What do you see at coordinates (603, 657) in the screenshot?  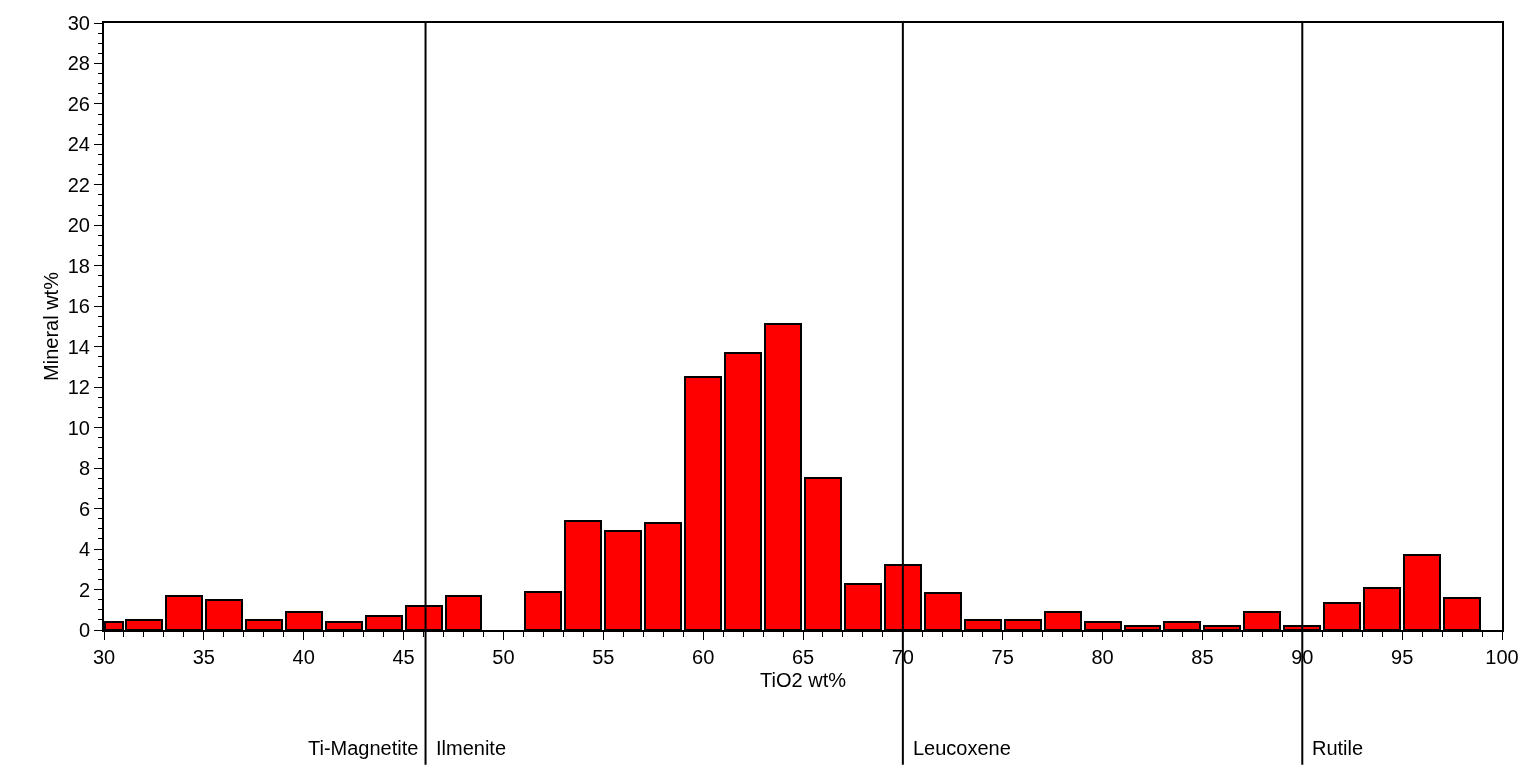 I see `x-tick-label: 55` at bounding box center [603, 657].